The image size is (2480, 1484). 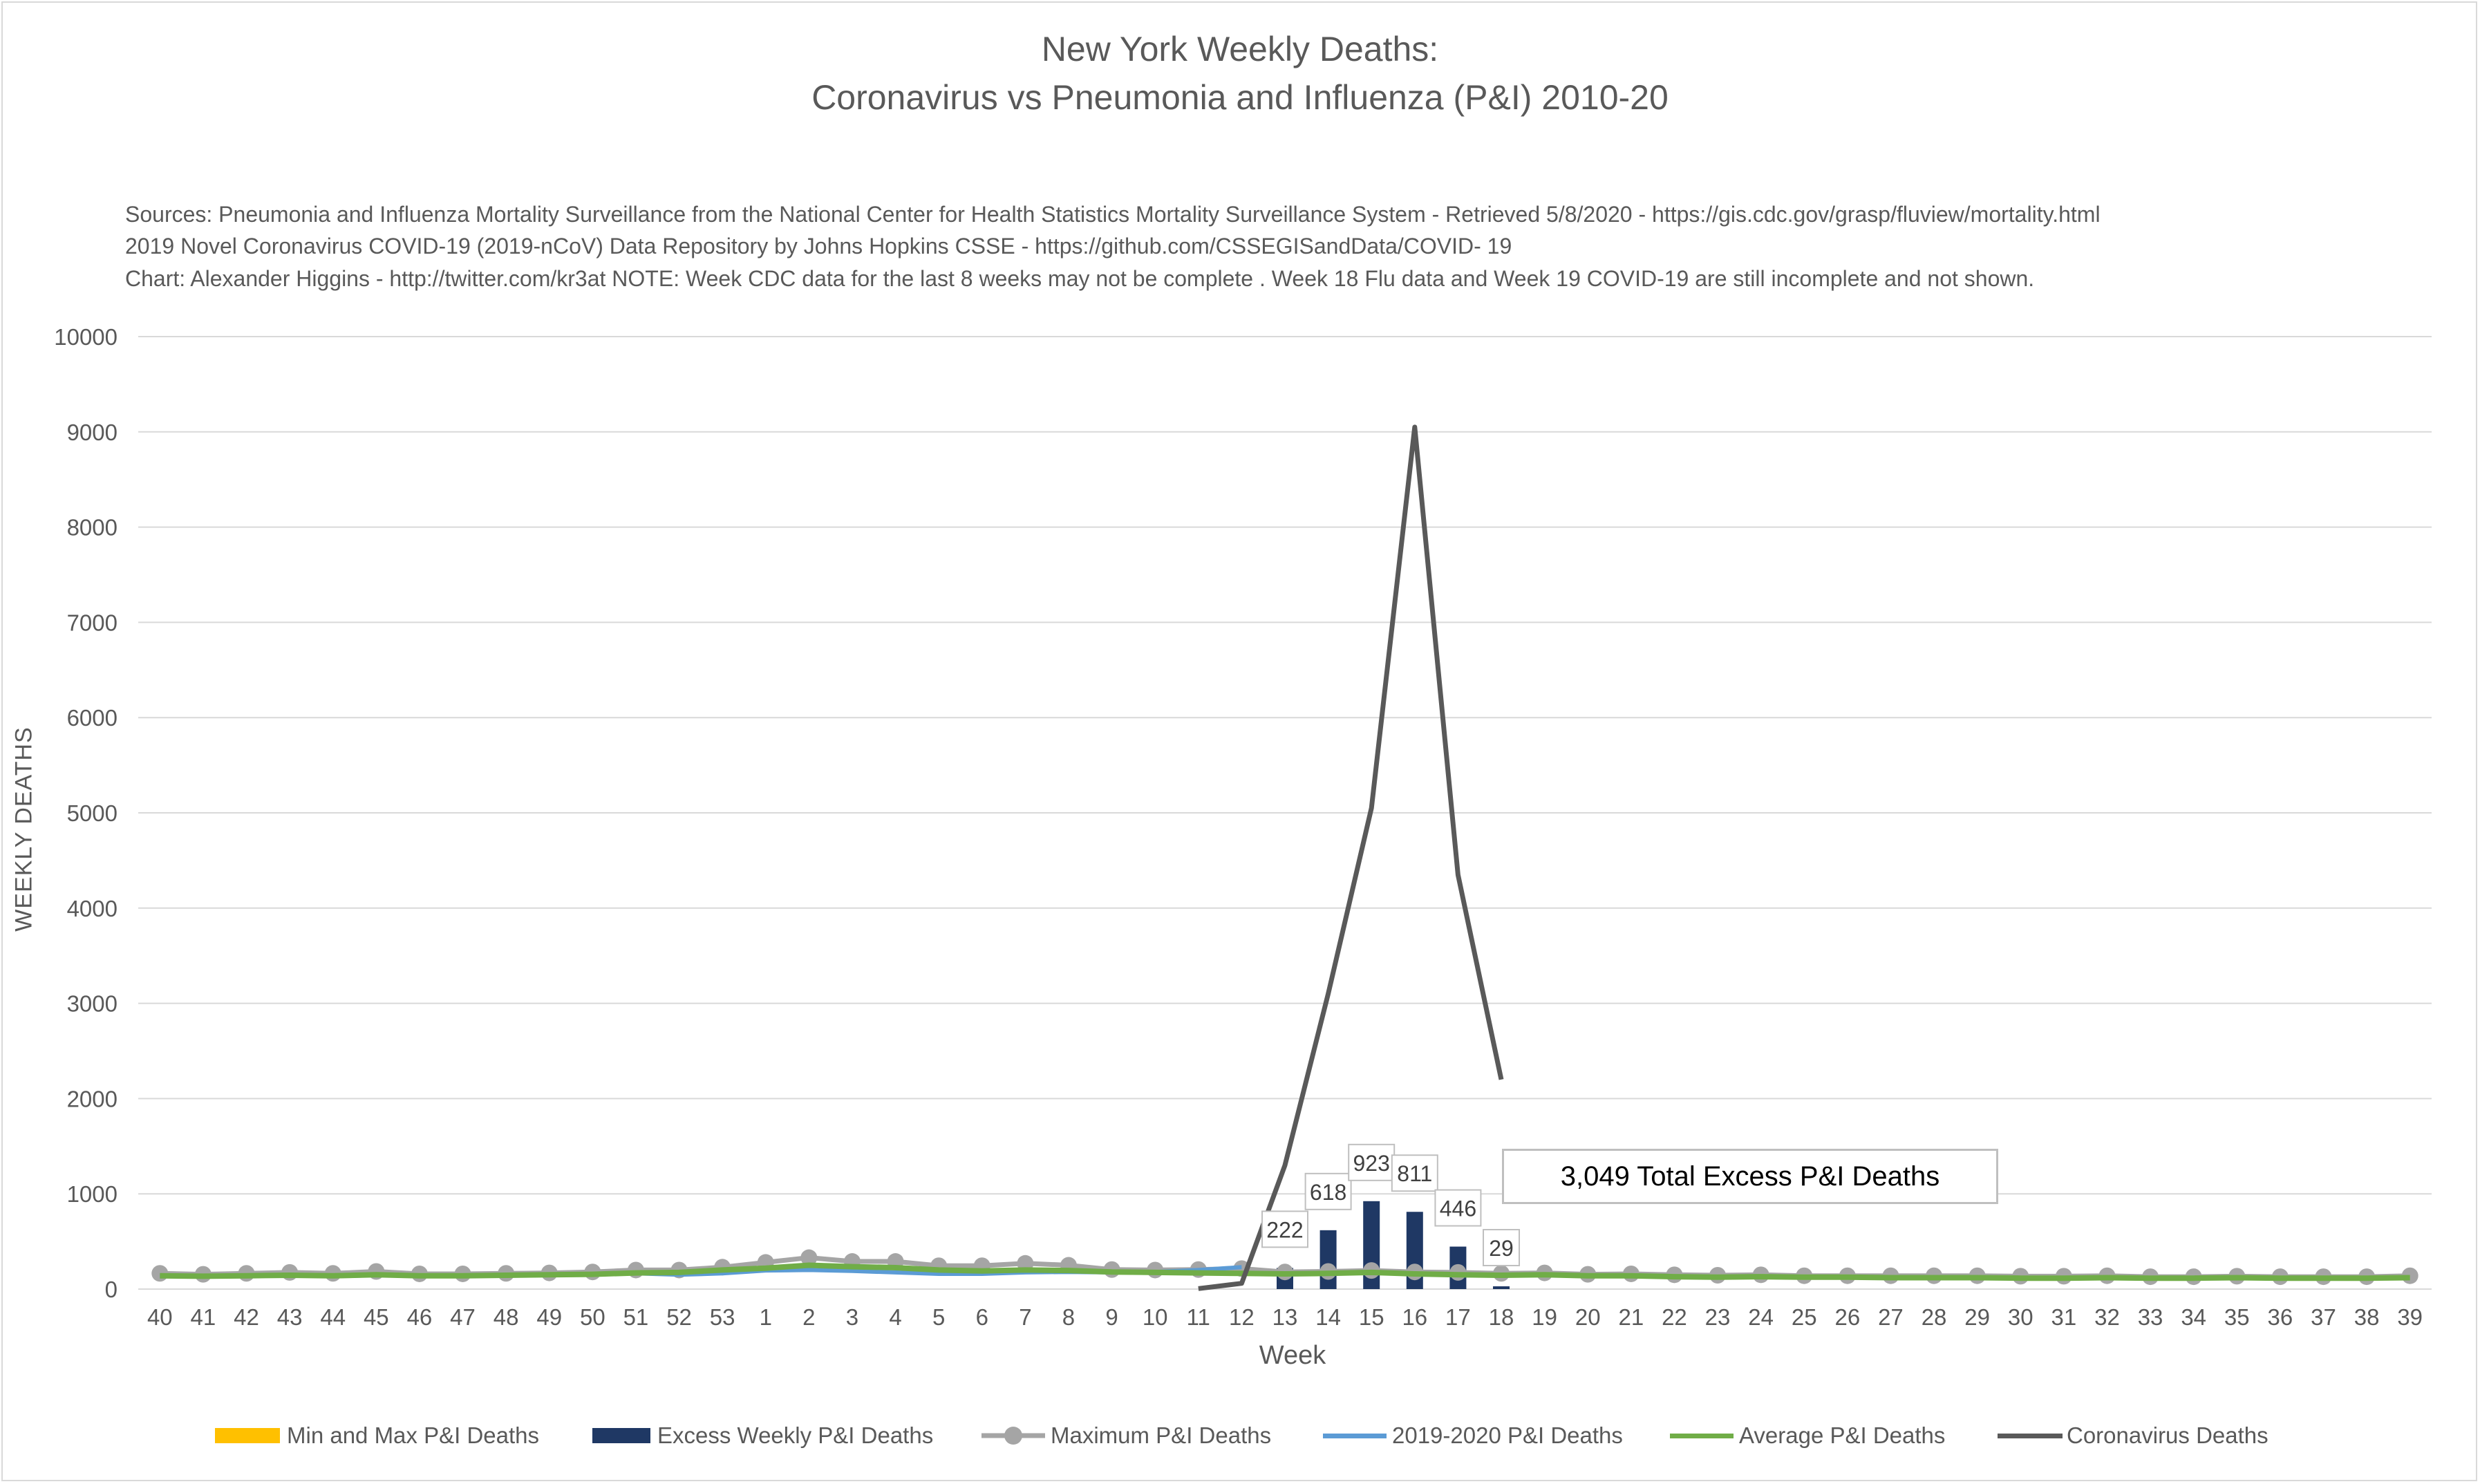 What do you see at coordinates (247, 1435) in the screenshot?
I see `legend-swatch-minmax` at bounding box center [247, 1435].